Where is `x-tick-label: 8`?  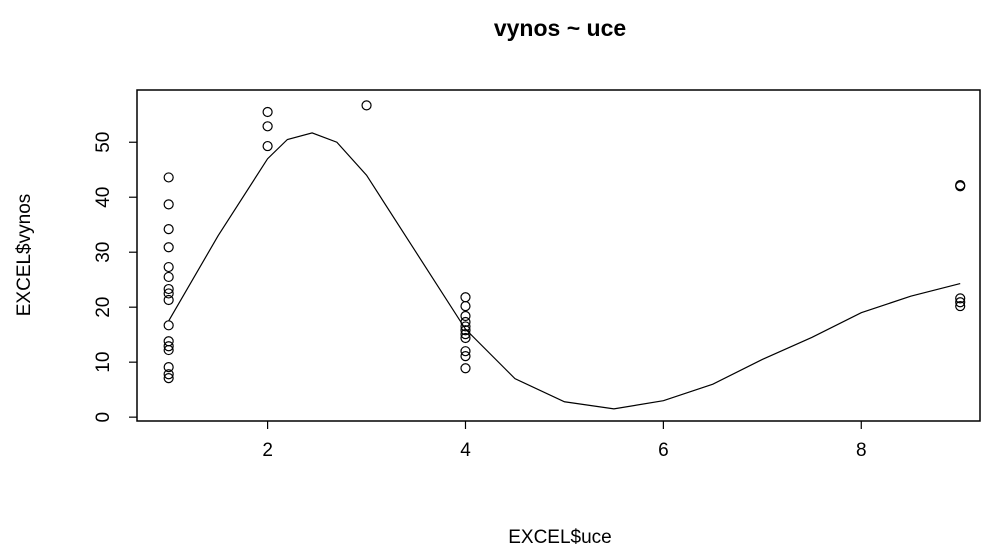 x-tick-label: 8 is located at coordinates (861, 450).